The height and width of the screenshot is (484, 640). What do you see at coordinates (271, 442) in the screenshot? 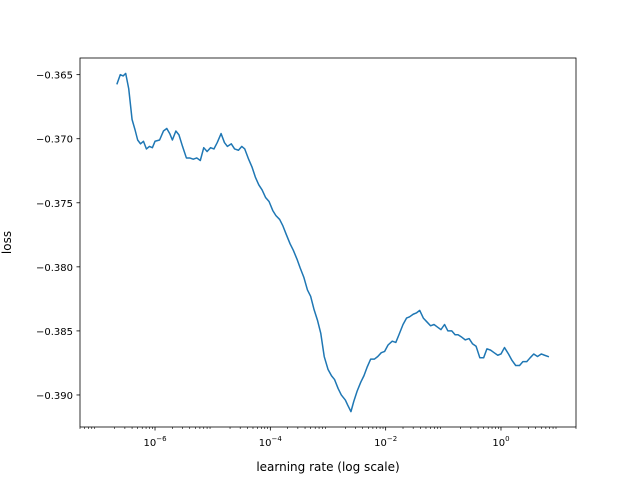
I see `x-tick-label: 10⁻⁴` at bounding box center [271, 442].